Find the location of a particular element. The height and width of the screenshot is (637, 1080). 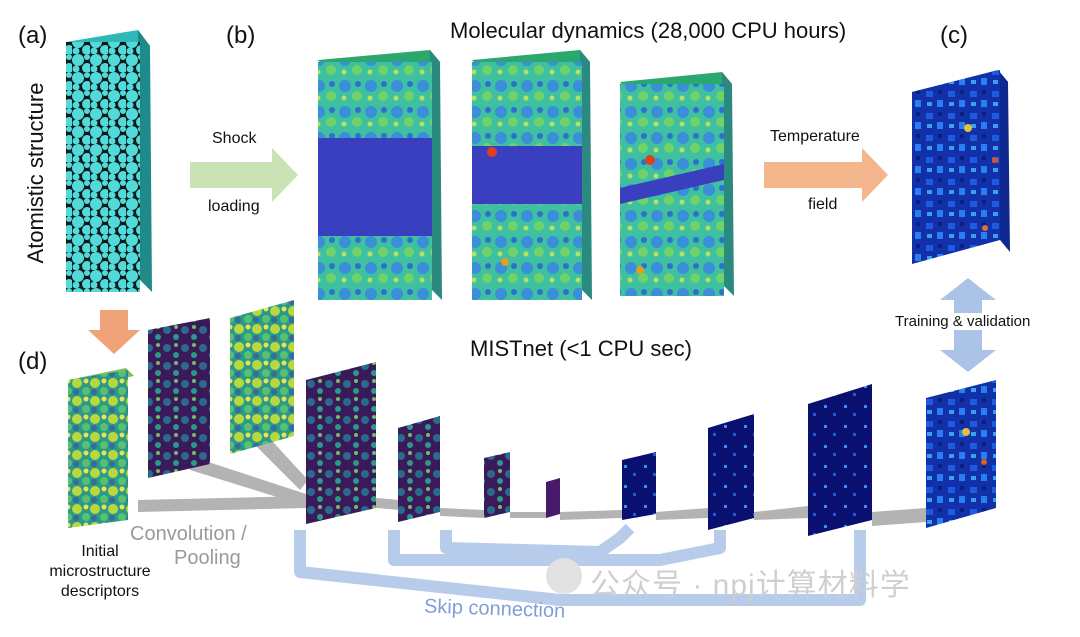

initial-descriptors-caption: Initial microstructure descriptors is located at coordinates (100, 572).